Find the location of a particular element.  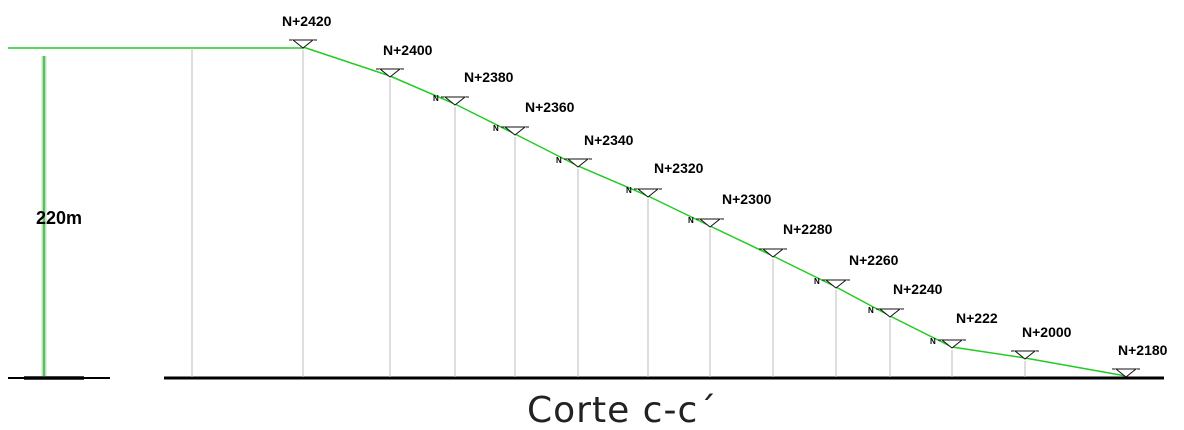

level-label: N+2240 is located at coordinates (918, 289).